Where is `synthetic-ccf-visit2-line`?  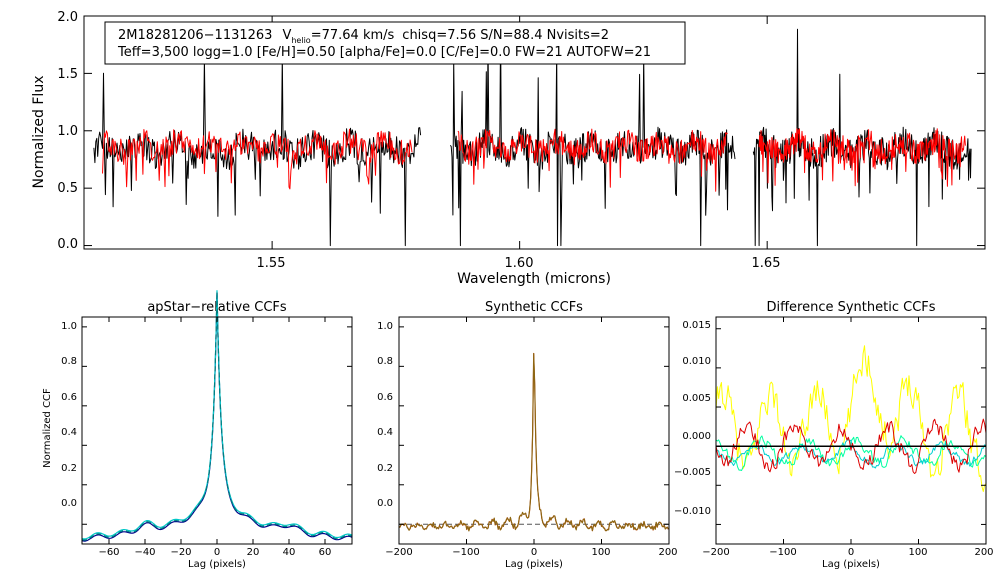
synthetic-ccf-visit2-line is located at coordinates (533, 442).